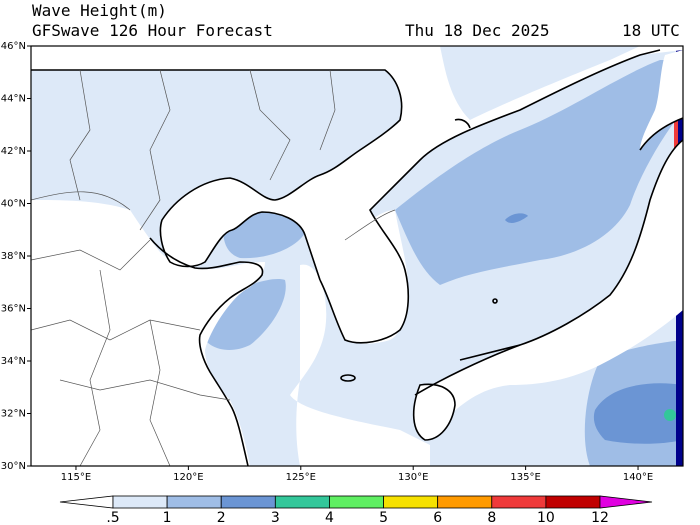 The image size is (700, 525). What do you see at coordinates (188, 477) in the screenshot?
I see `lon-tick-label: 120°E` at bounding box center [188, 477].